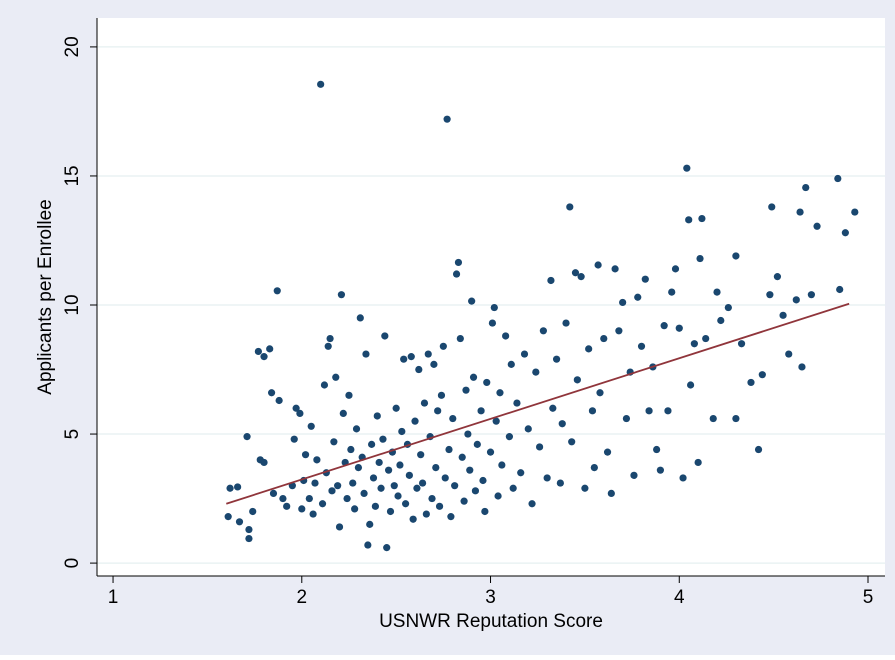 The image size is (895, 660). I want to click on x-axis-label: USNWR Reputation Score, so click(491, 621).